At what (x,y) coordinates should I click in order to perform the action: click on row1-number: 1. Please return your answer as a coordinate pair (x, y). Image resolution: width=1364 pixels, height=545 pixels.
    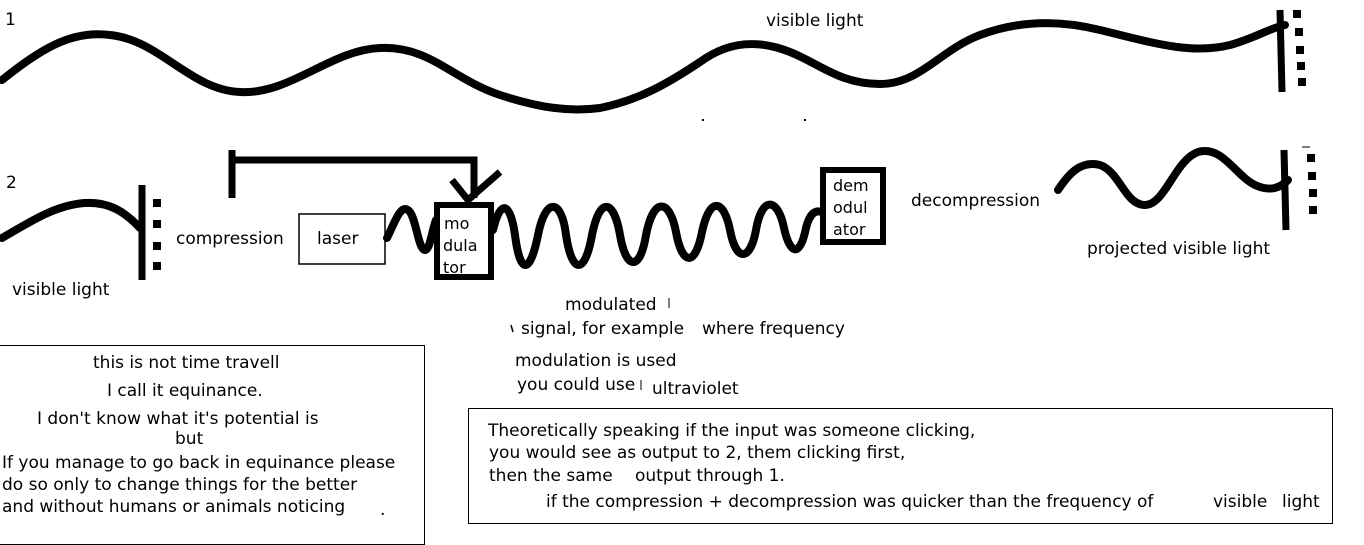
    Looking at the image, I should click on (10, 20).